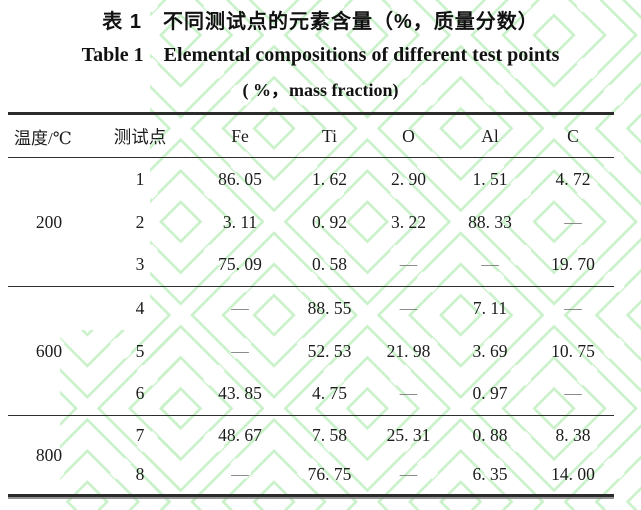  I want to click on cell-value: 3. 22, so click(408, 221).